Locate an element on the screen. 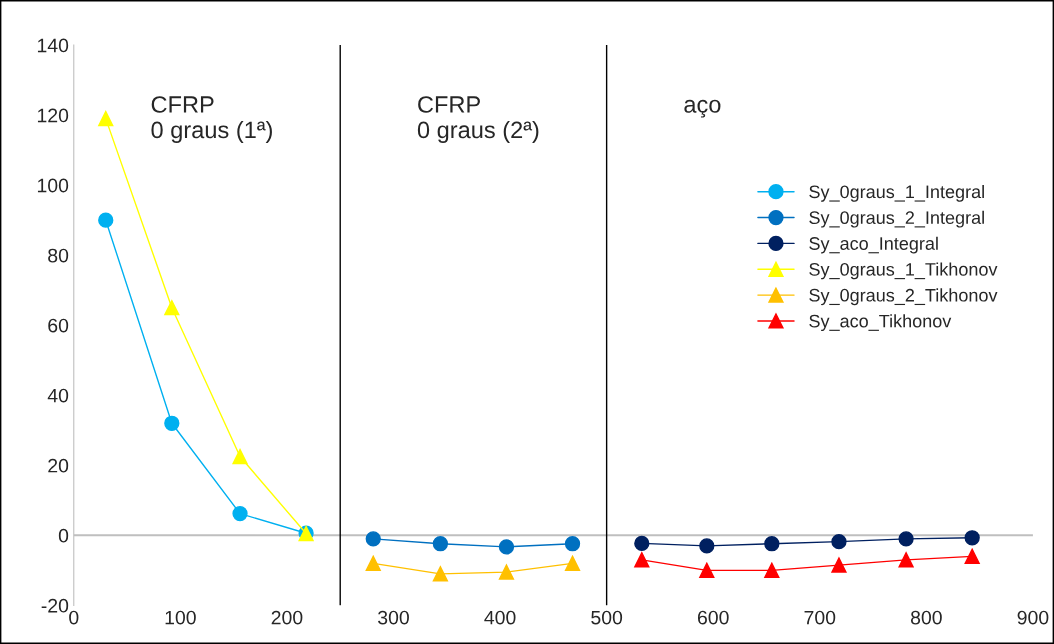 The height and width of the screenshot is (644, 1054). y-tick-label: 40 is located at coordinates (58, 395).